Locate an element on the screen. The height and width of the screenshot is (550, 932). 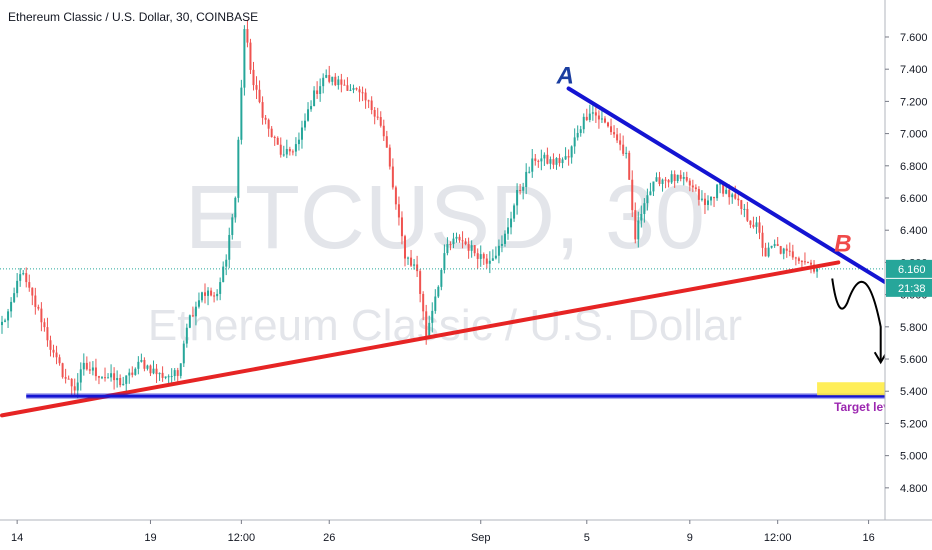
projection-path is located at coordinates (856, 320).